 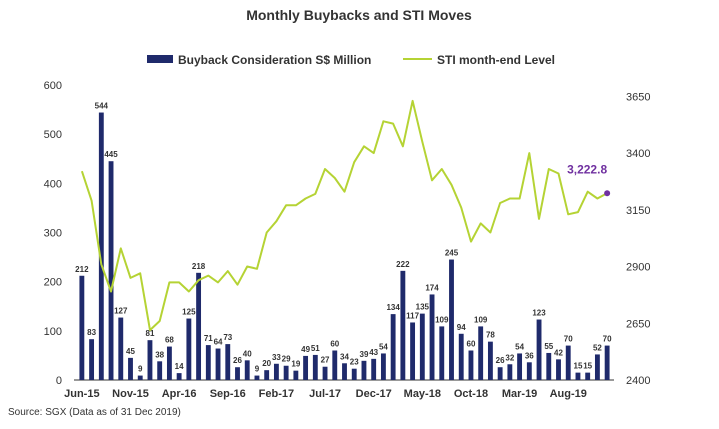 I want to click on bar-value-label: 81, so click(x=150, y=333).